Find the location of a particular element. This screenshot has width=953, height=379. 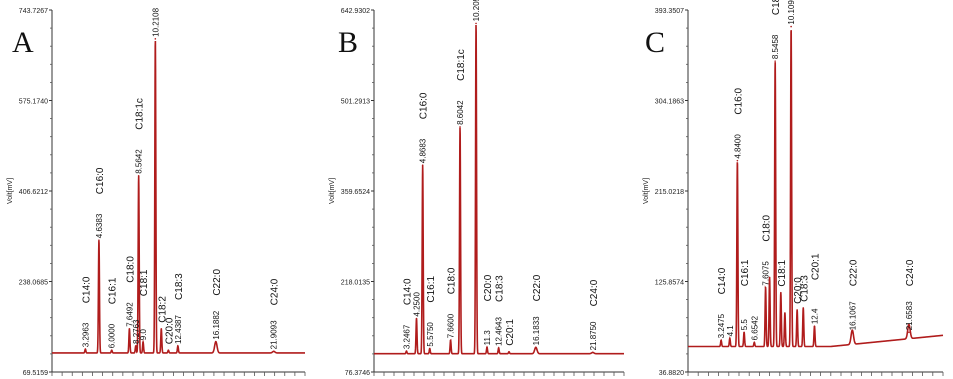

peak-rt-label: 8.2763 is located at coordinates (136, 331).